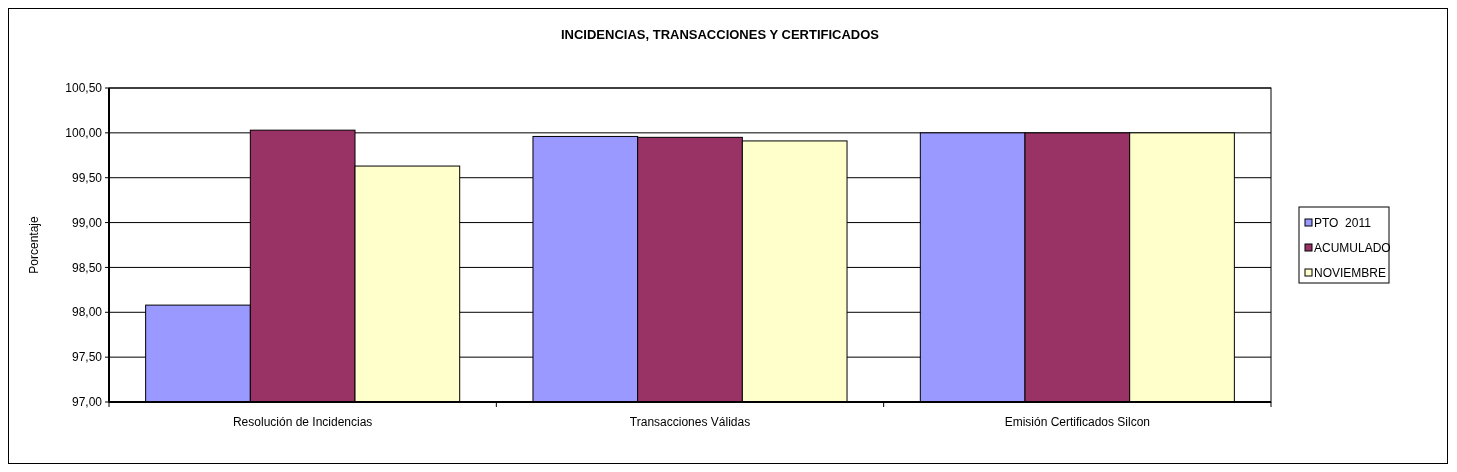 The image size is (1457, 472). What do you see at coordinates (720, 34) in the screenshot?
I see `chart-title: INCIDENCIAS, TRANSACCIONES Y CERTIFICADOS` at bounding box center [720, 34].